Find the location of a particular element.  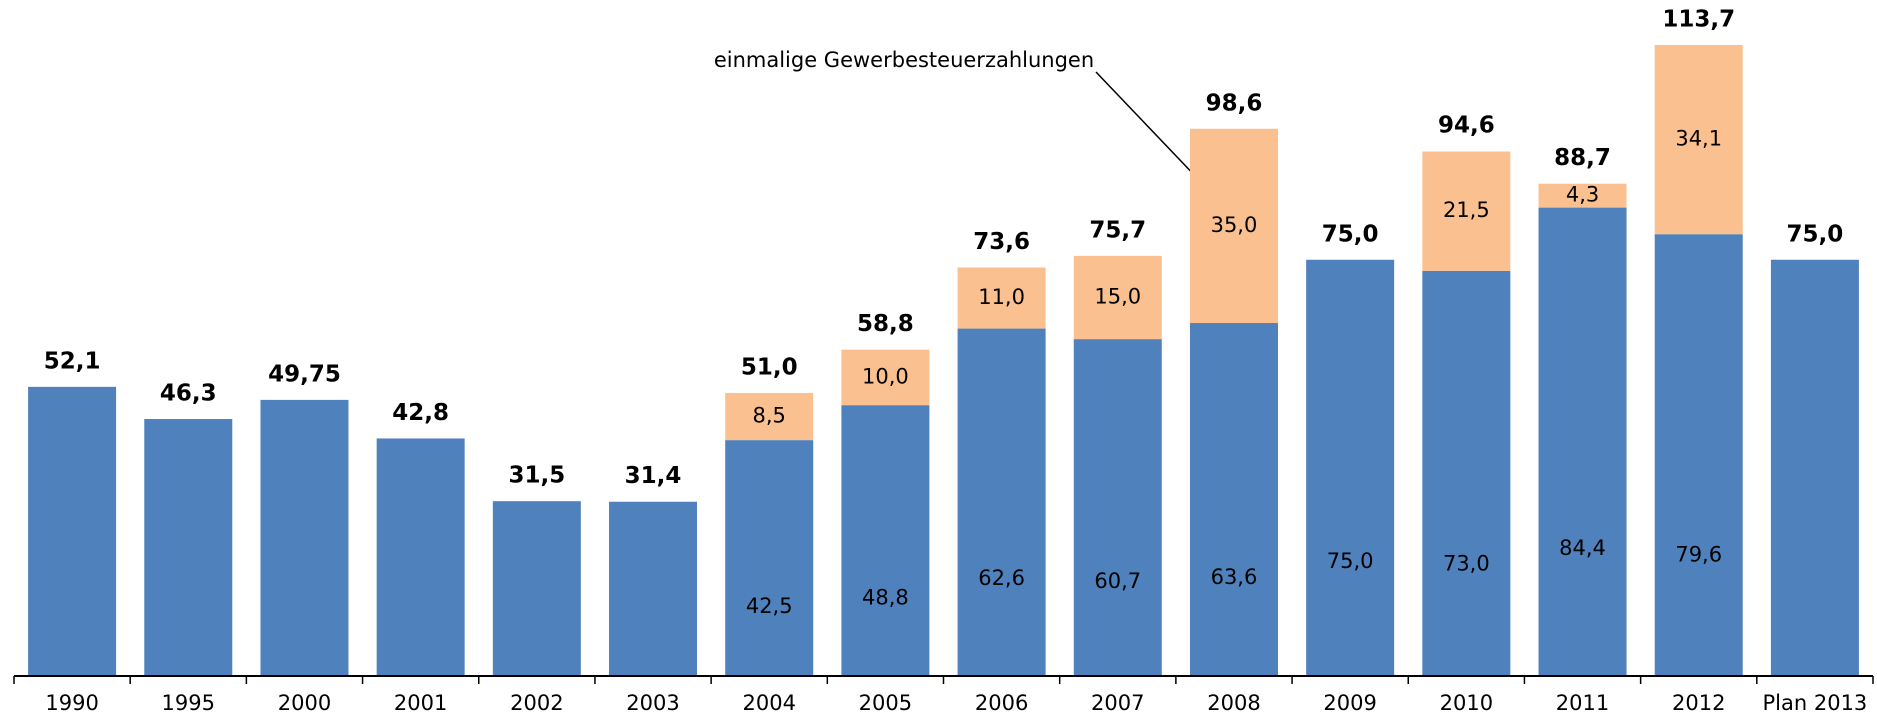

x-tick-label: 2003 is located at coordinates (652, 703).